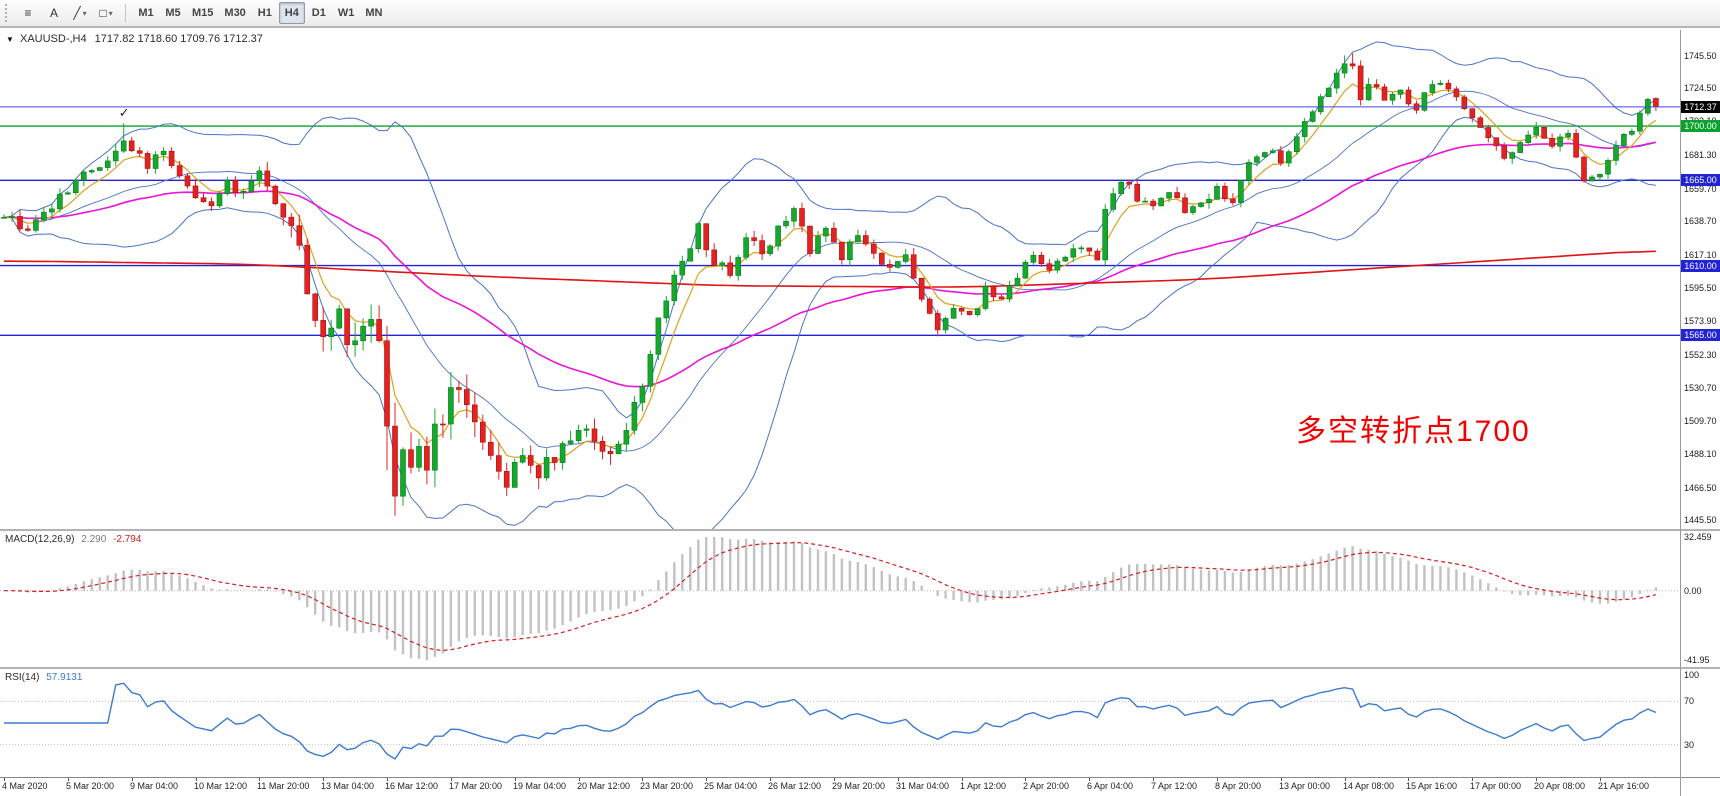 The image size is (1720, 796). What do you see at coordinates (1700, 180) in the screenshot?
I see `hline-price-label: 1665.00` at bounding box center [1700, 180].